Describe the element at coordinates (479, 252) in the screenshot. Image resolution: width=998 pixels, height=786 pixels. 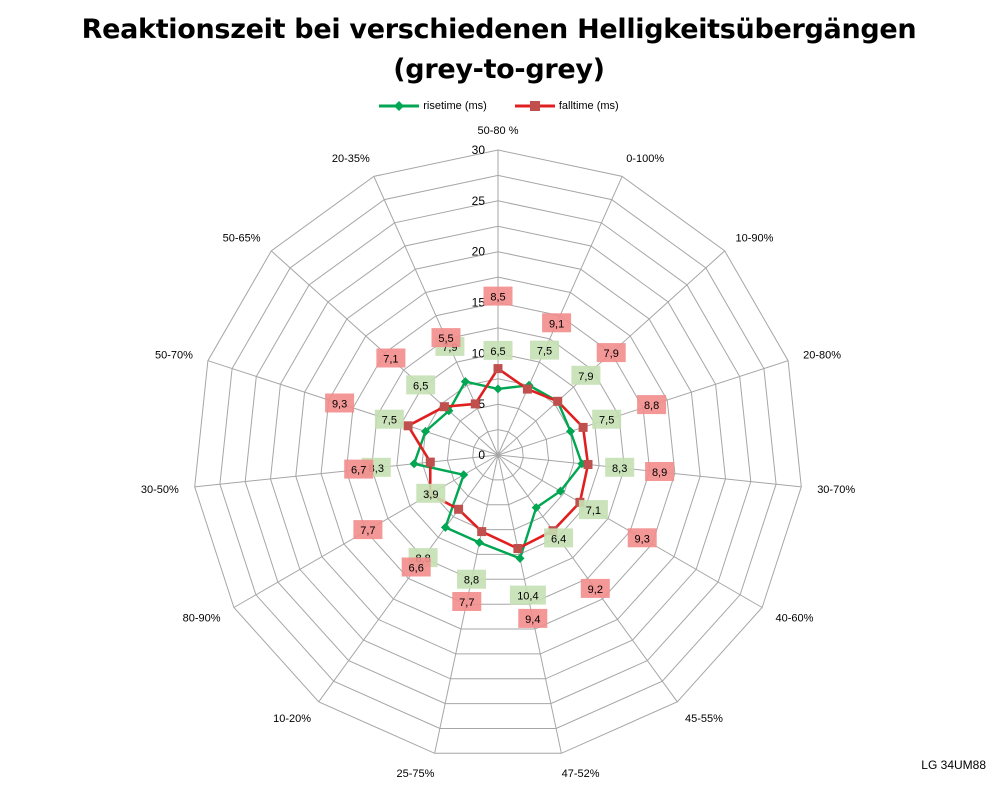
I see `r-tick-label: 20` at that location.